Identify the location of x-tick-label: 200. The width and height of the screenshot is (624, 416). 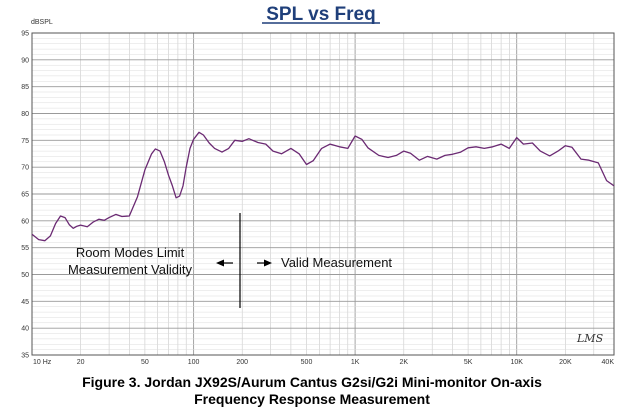
(242, 362).